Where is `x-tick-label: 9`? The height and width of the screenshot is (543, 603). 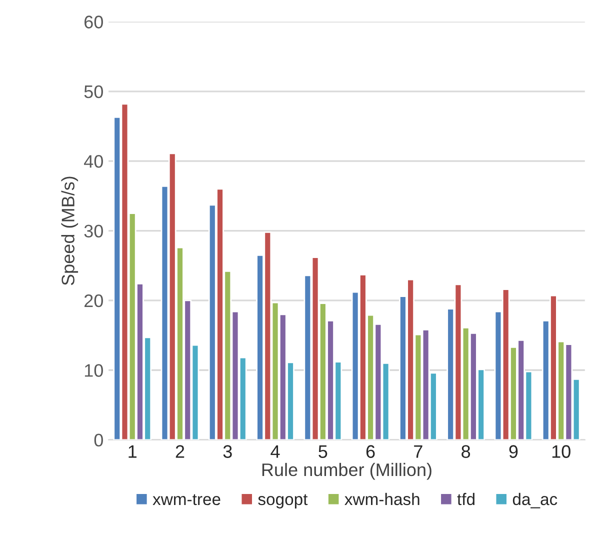
x-tick-label: 9 is located at coordinates (513, 451).